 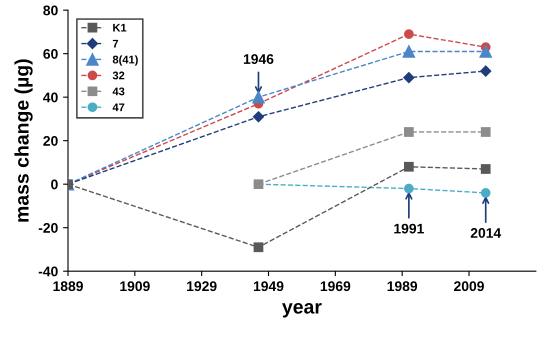 I want to click on x-tick-label: 1929, so click(x=202, y=286).